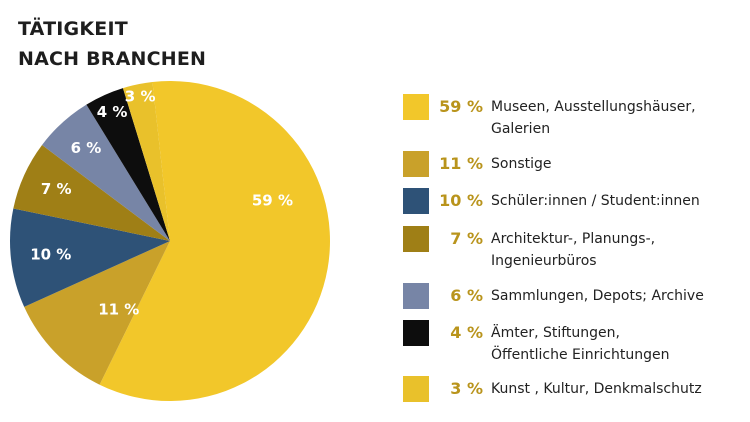 The height and width of the screenshot is (422, 750). What do you see at coordinates (580, 355) in the screenshot?
I see `legend-label-line: Öffentliche Einrichtungen` at bounding box center [580, 355].